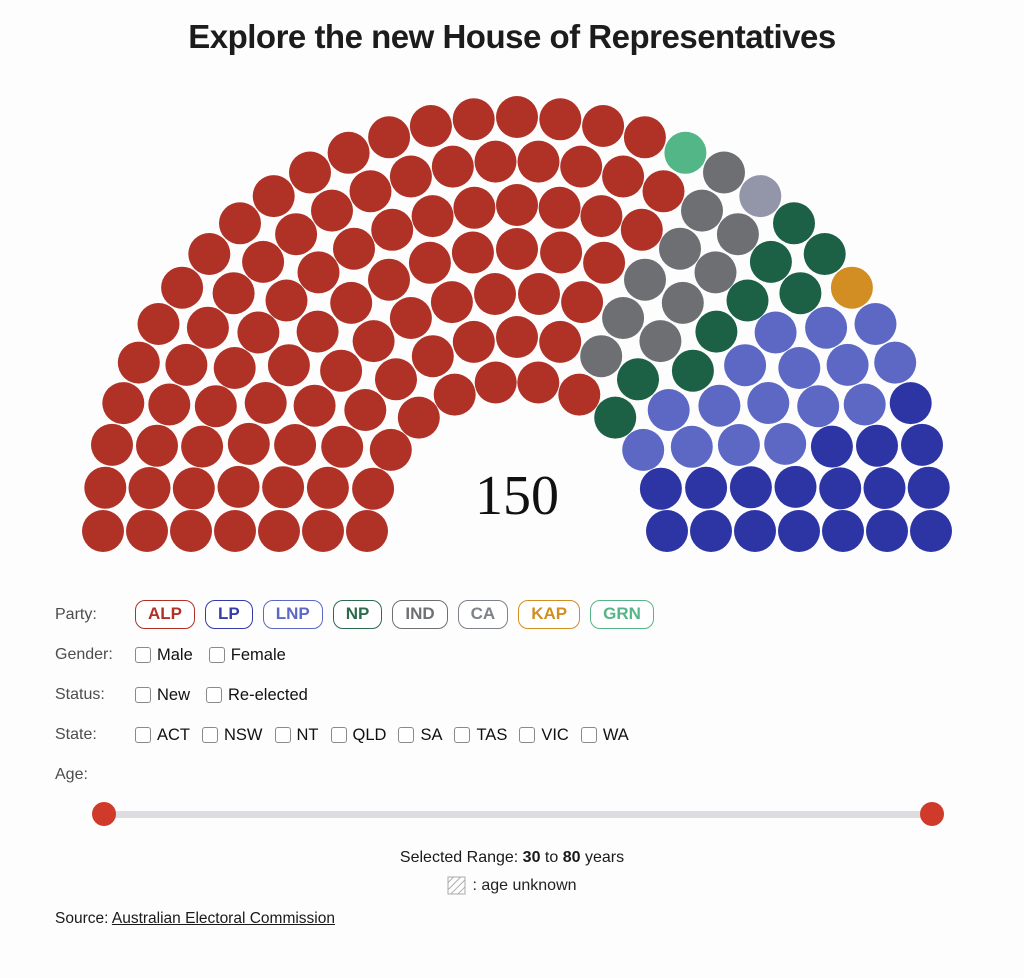 Image resolution: width=1024 pixels, height=978 pixels. I want to click on source-link: Australian Electoral Commission, so click(223, 919).